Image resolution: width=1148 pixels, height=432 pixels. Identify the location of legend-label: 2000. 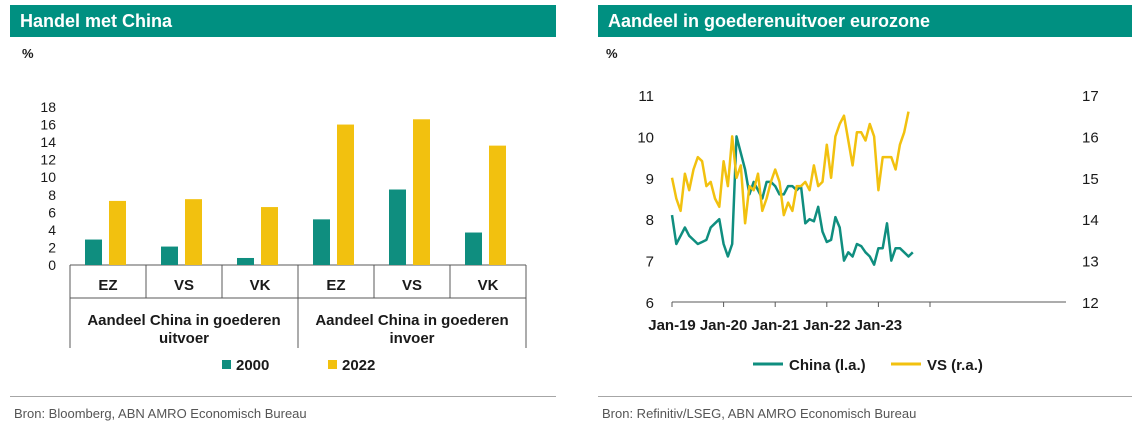
(252, 365).